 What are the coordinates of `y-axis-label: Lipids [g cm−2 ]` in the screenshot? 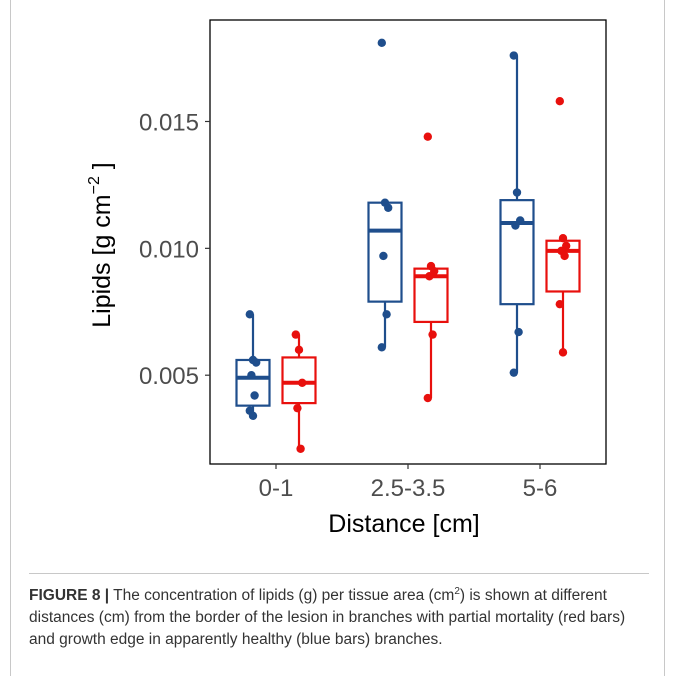 It's located at (101, 245).